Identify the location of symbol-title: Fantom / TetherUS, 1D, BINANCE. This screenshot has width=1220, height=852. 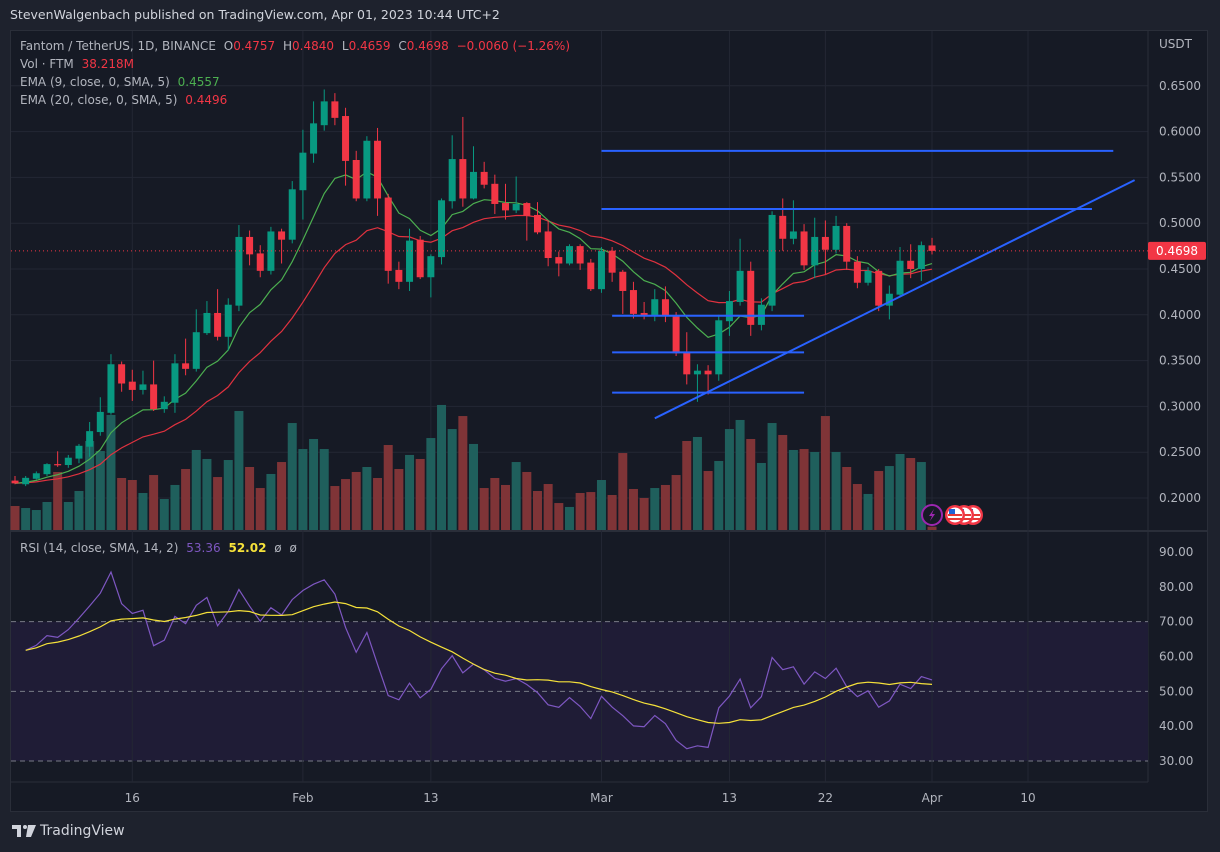
(118, 46).